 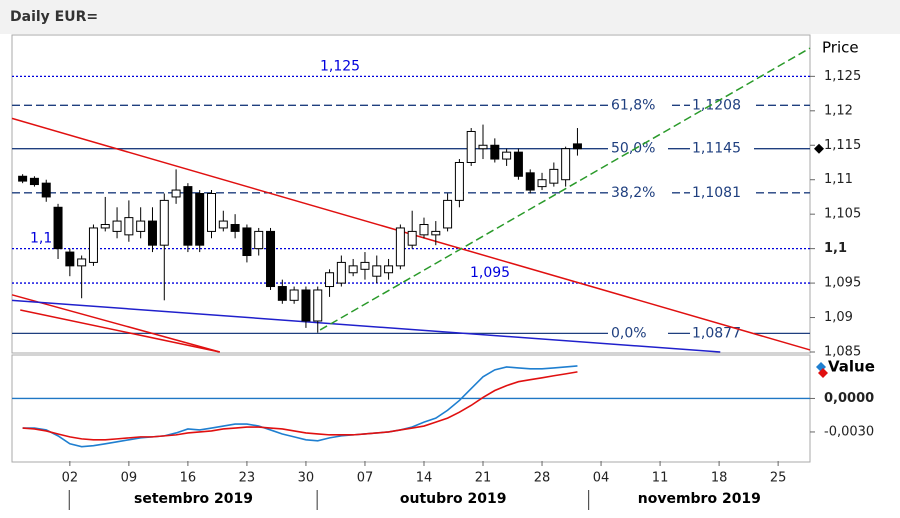 What do you see at coordinates (842, 352) in the screenshot?
I see `y-tick-label: 1,085` at bounding box center [842, 352].